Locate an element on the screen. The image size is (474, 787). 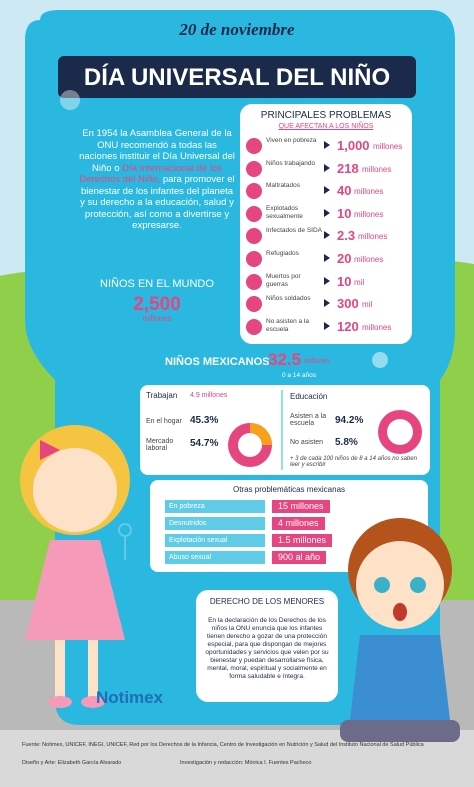
other-row: Explotación sexual 1.5 millones is located at coordinates (290, 541).